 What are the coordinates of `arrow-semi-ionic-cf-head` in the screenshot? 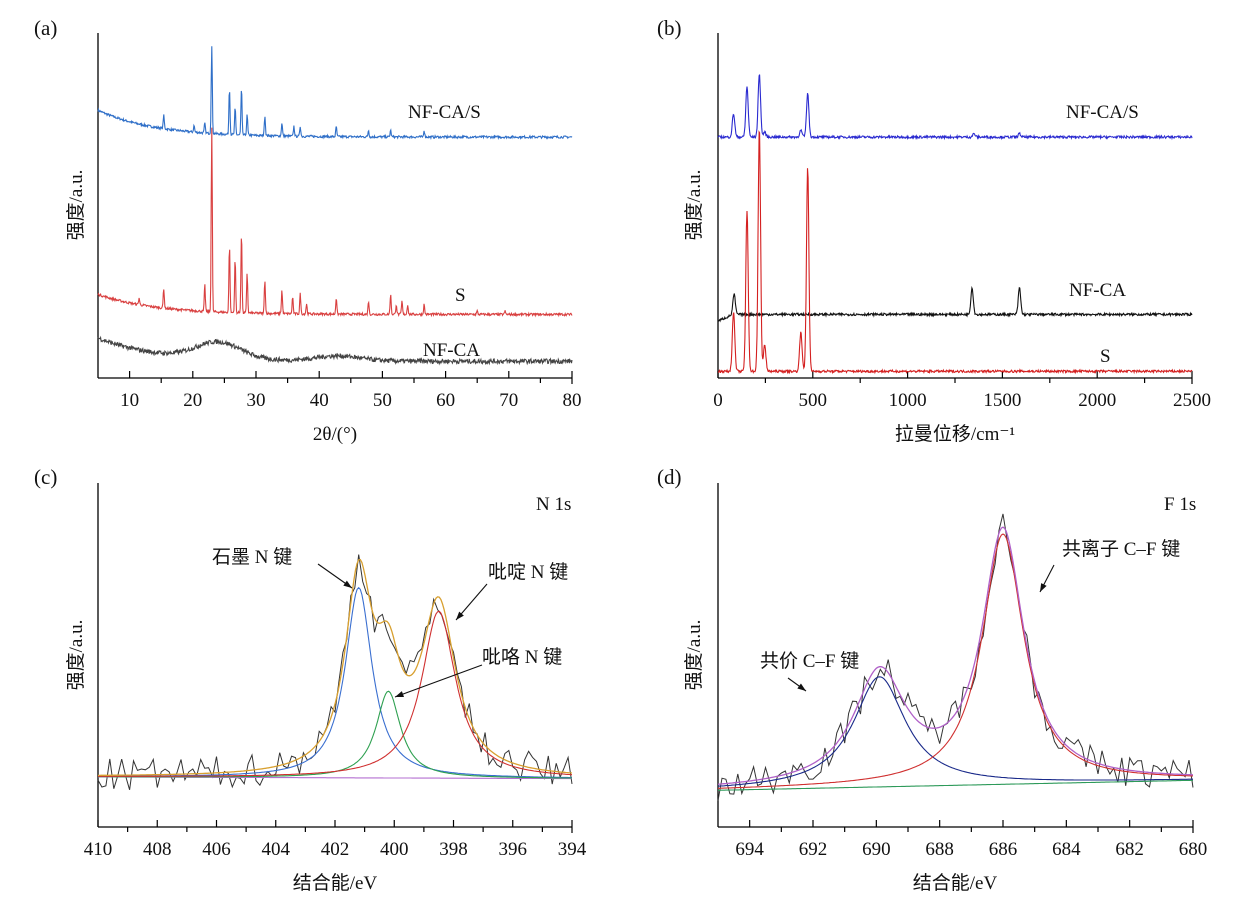 It's located at (1043, 587).